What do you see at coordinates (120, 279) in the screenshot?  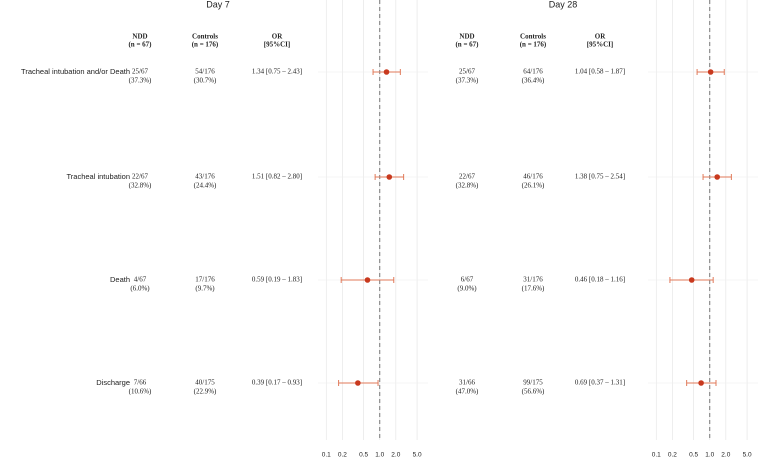 I see `row-label: Death` at bounding box center [120, 279].